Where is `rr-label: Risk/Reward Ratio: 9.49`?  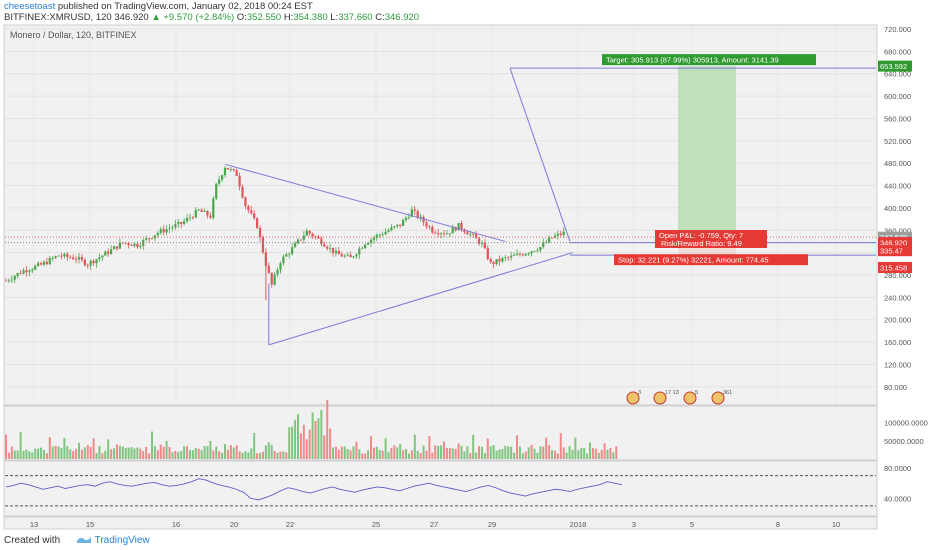
rr-label: Risk/Reward Ratio: 9.49 is located at coordinates (701, 243).